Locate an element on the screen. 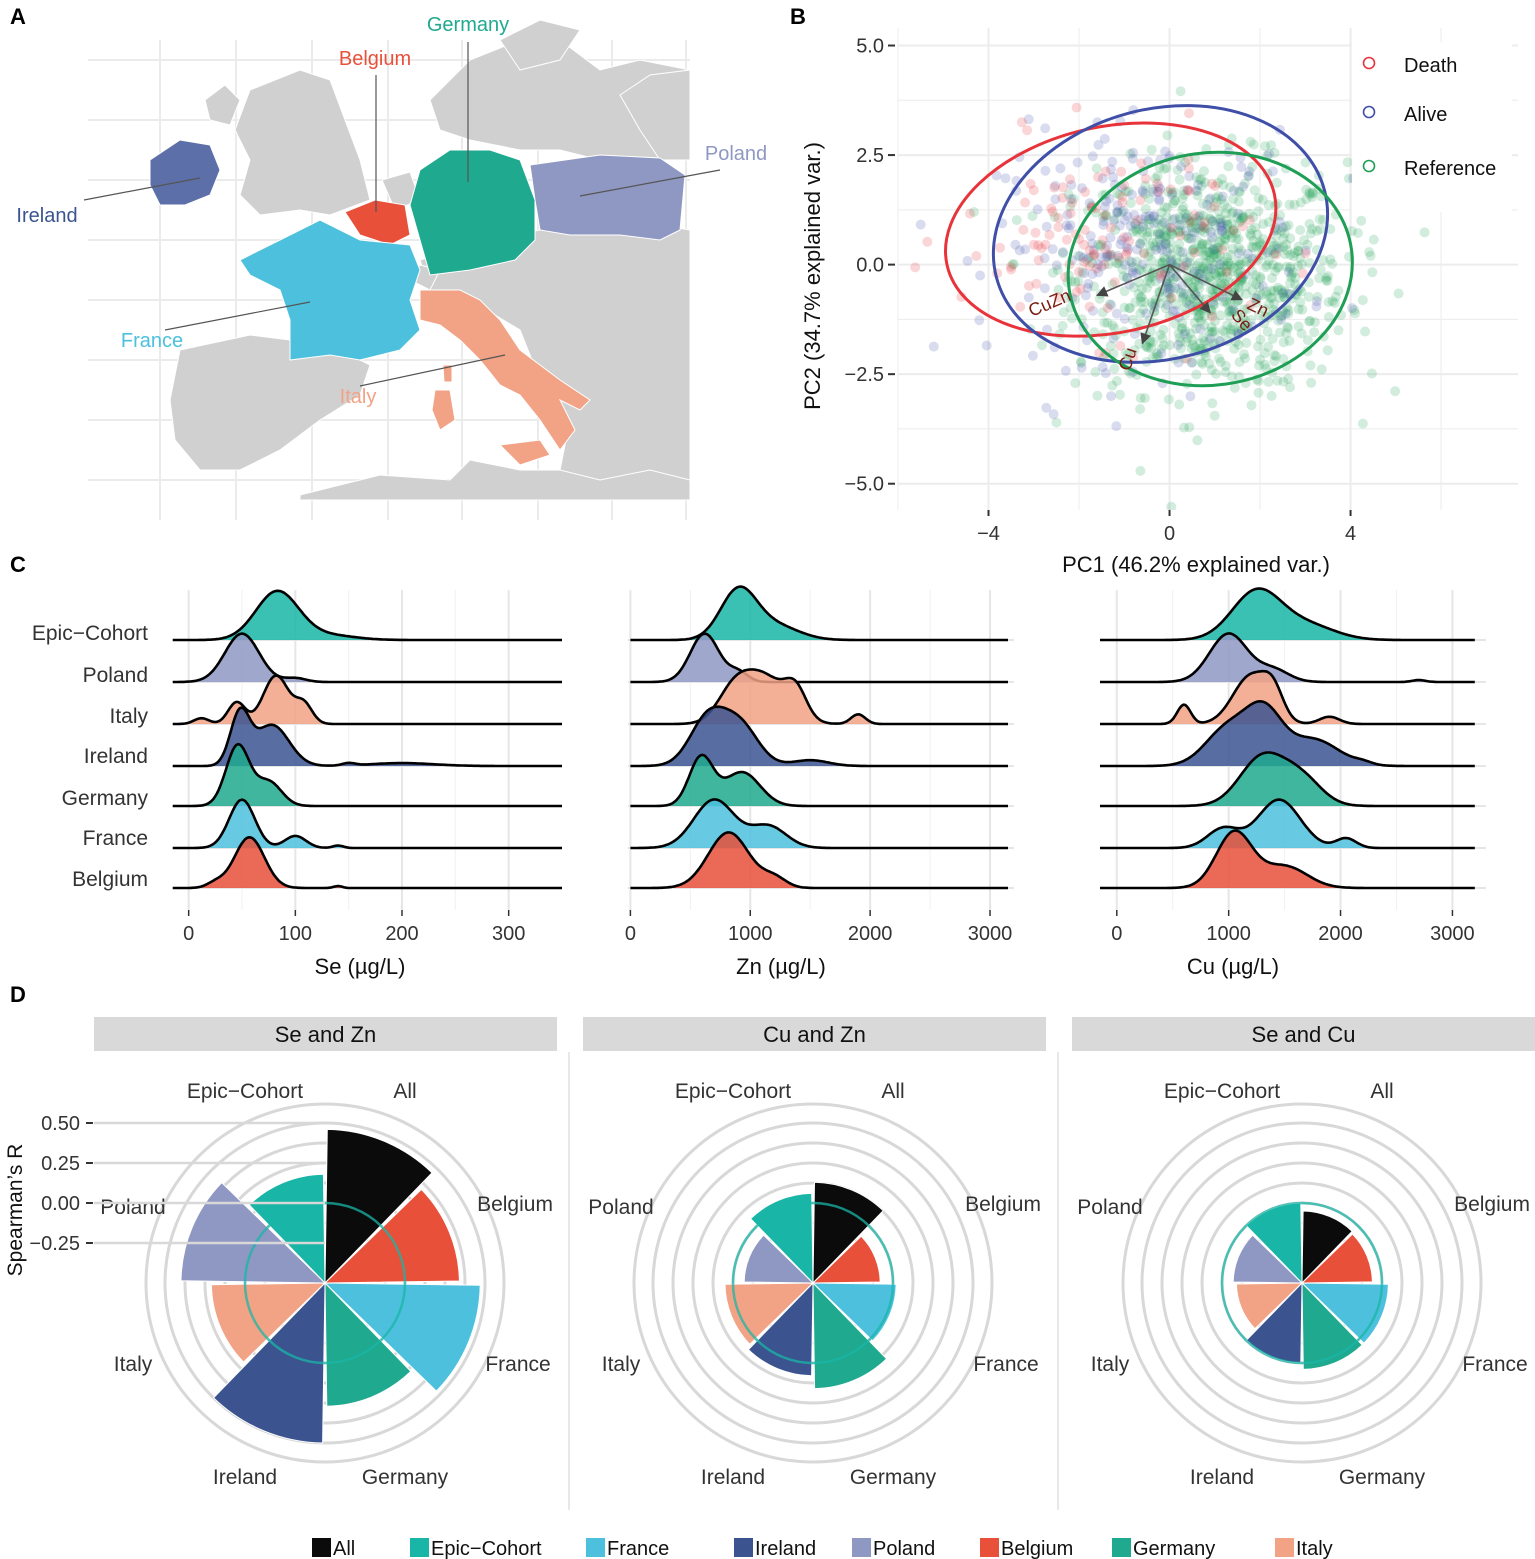 The width and height of the screenshot is (1535, 1559). polar-bar-all is located at coordinates (1327, 1247).